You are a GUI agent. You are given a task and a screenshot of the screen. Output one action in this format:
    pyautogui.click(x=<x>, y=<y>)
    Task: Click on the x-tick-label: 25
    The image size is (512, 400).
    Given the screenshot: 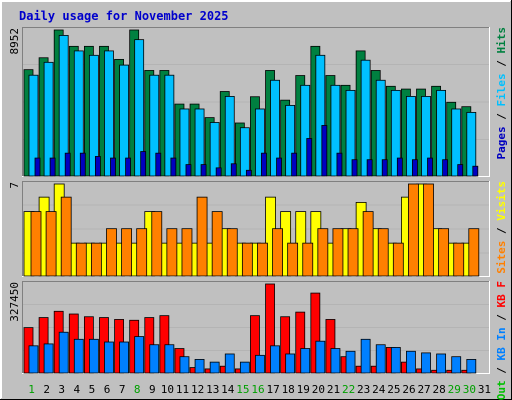 What is the action you would take?
    pyautogui.click(x=393, y=389)
    